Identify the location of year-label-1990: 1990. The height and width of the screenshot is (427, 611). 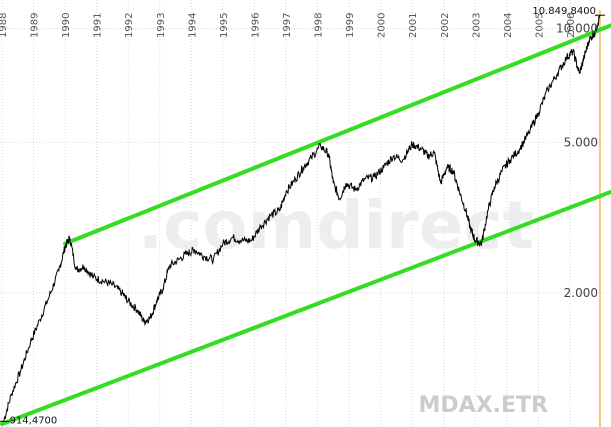
(66, 25).